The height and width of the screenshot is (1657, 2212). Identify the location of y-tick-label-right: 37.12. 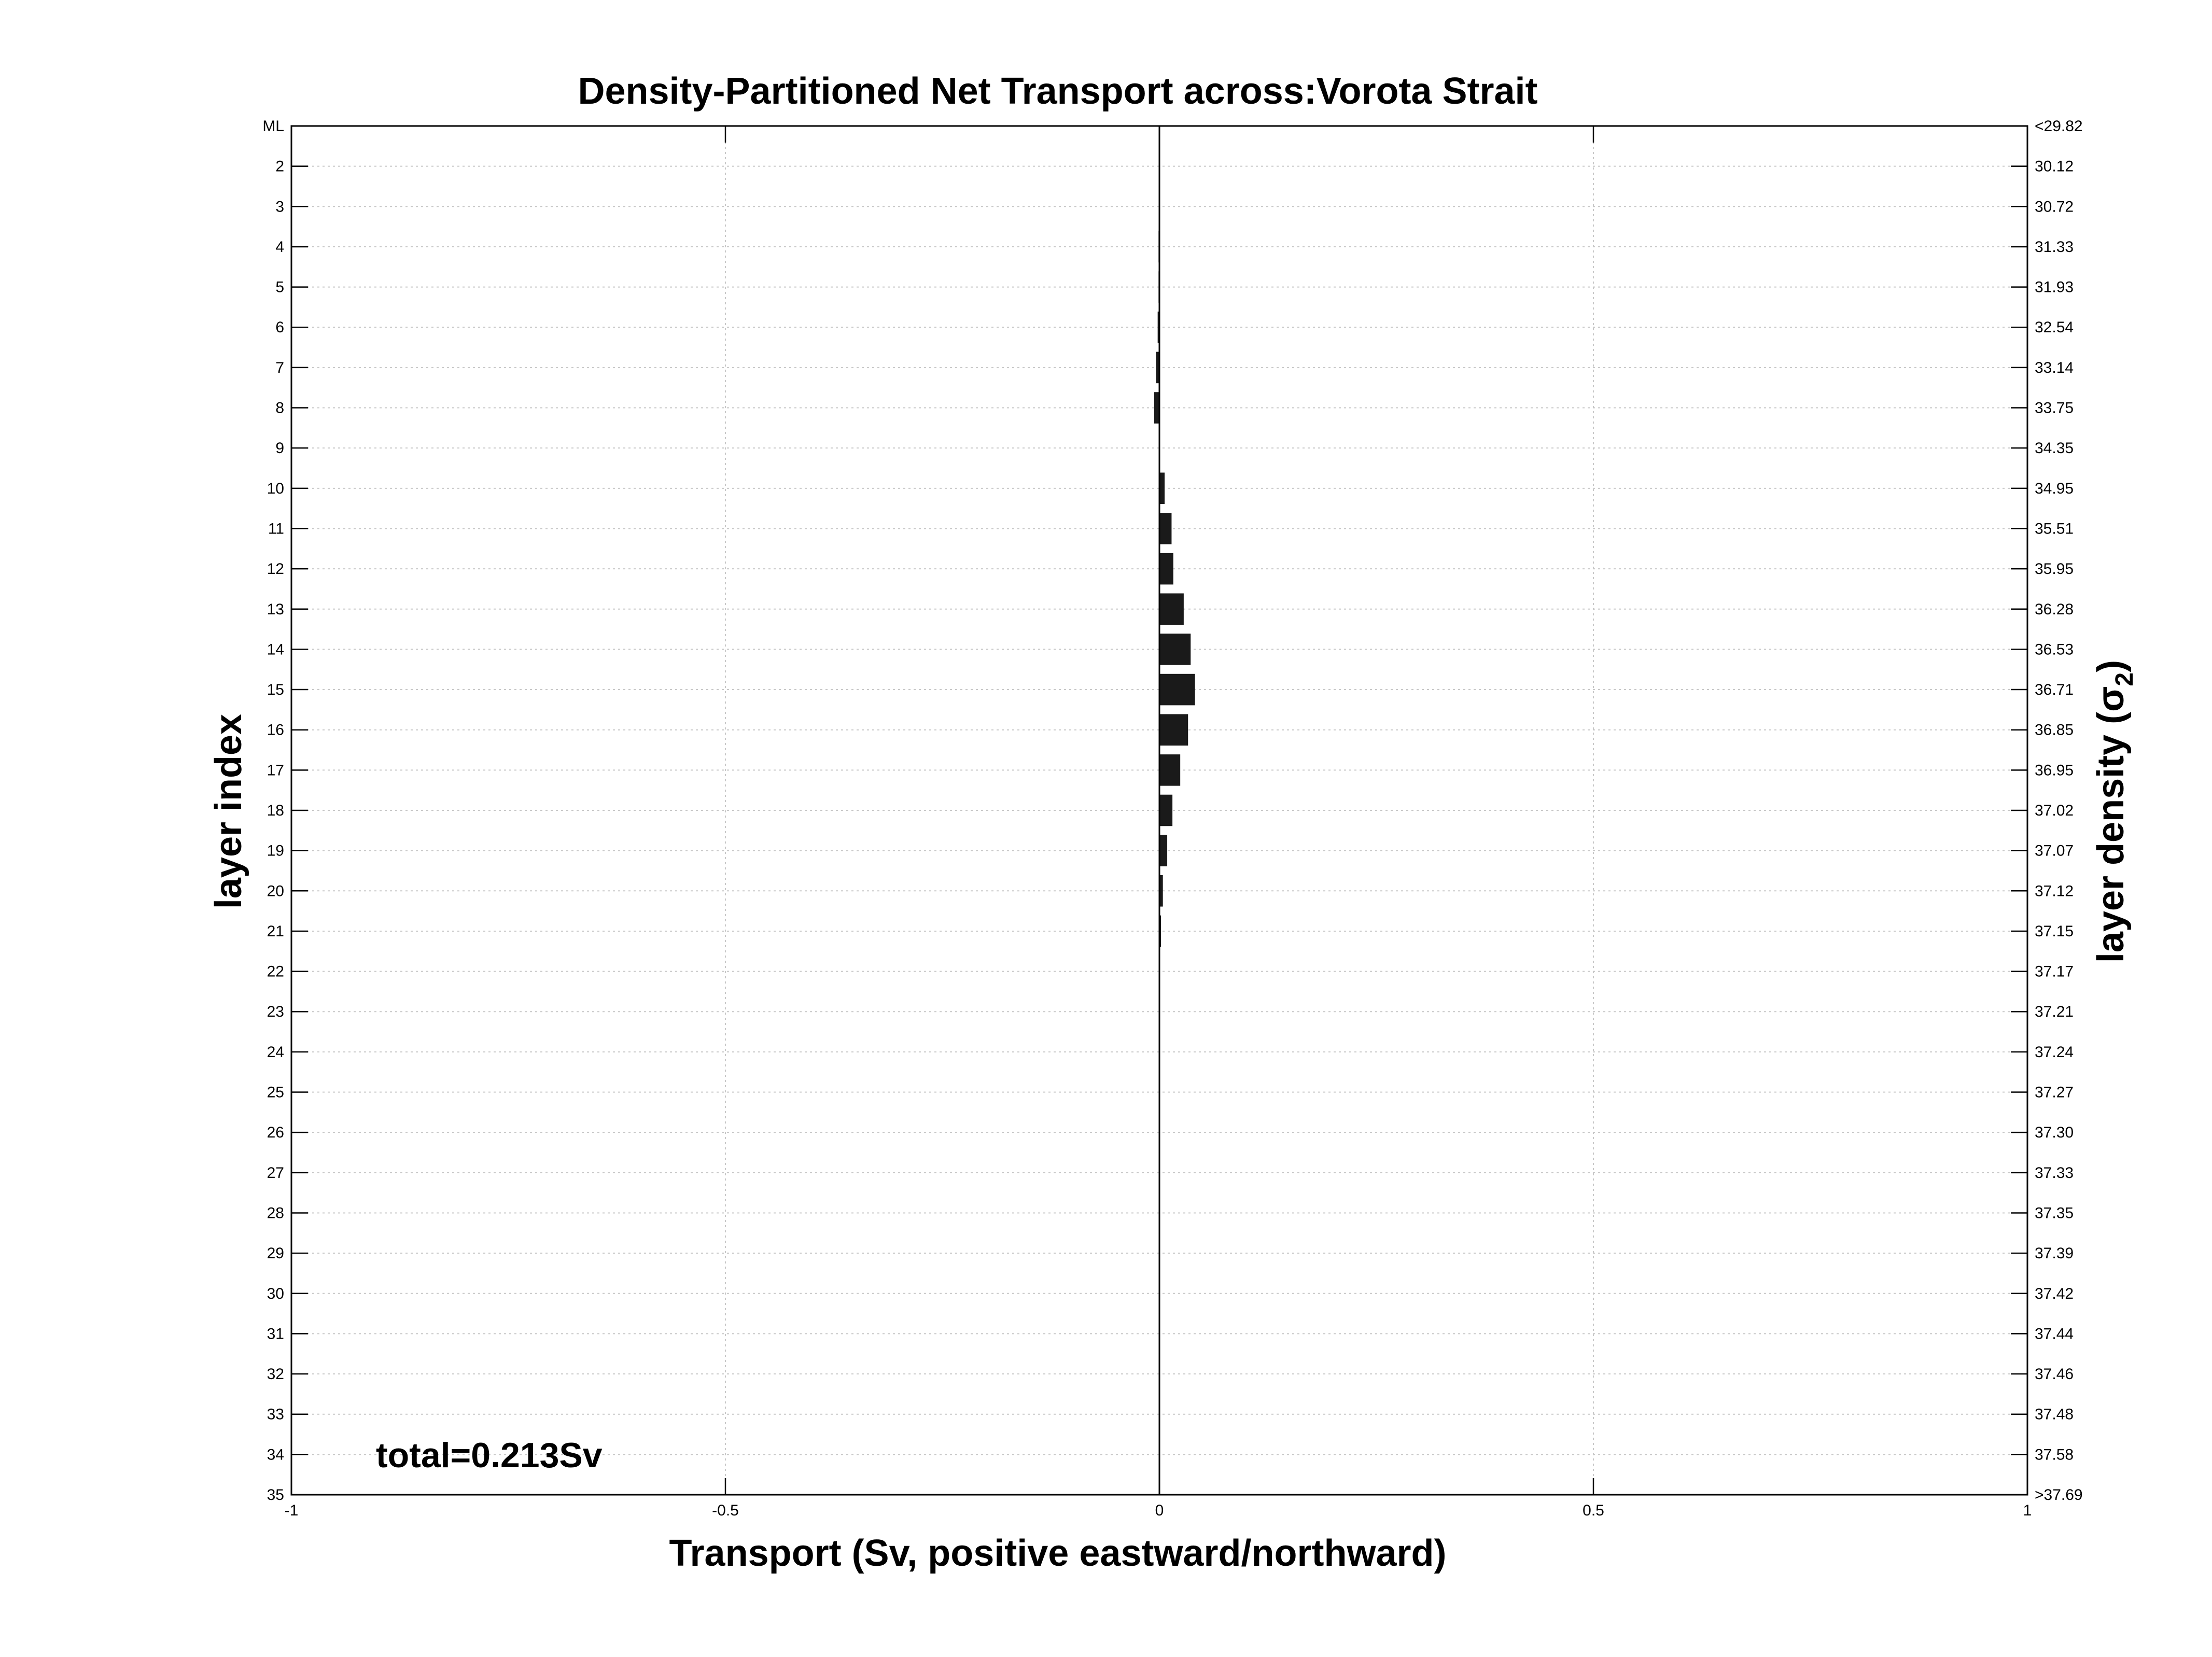
(2054, 891).